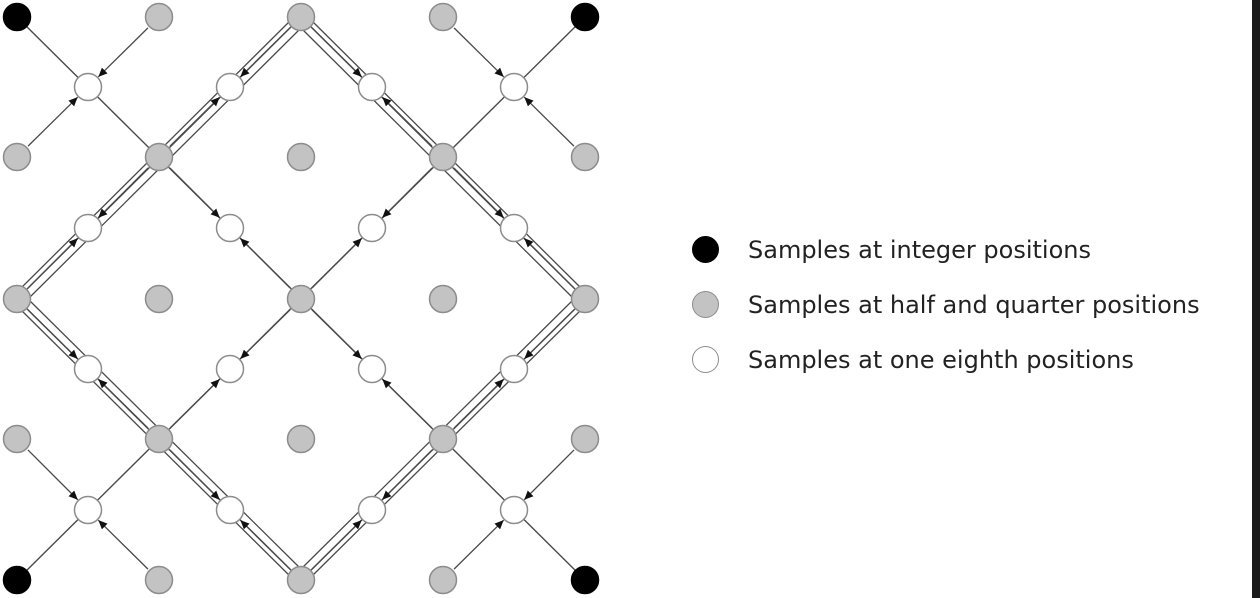  Describe the element at coordinates (705, 249) in the screenshot. I see `integer-sample-icon` at that location.